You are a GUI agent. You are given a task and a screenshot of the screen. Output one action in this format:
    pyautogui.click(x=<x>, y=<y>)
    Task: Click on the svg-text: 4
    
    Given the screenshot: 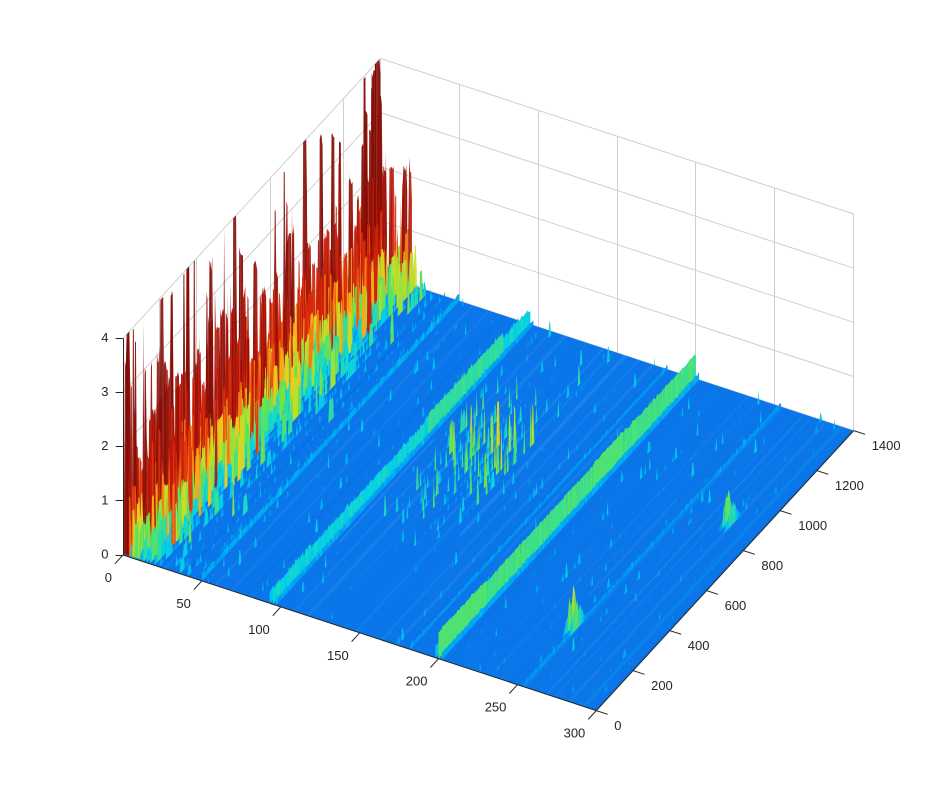 What is the action you would take?
    pyautogui.click(x=104, y=337)
    